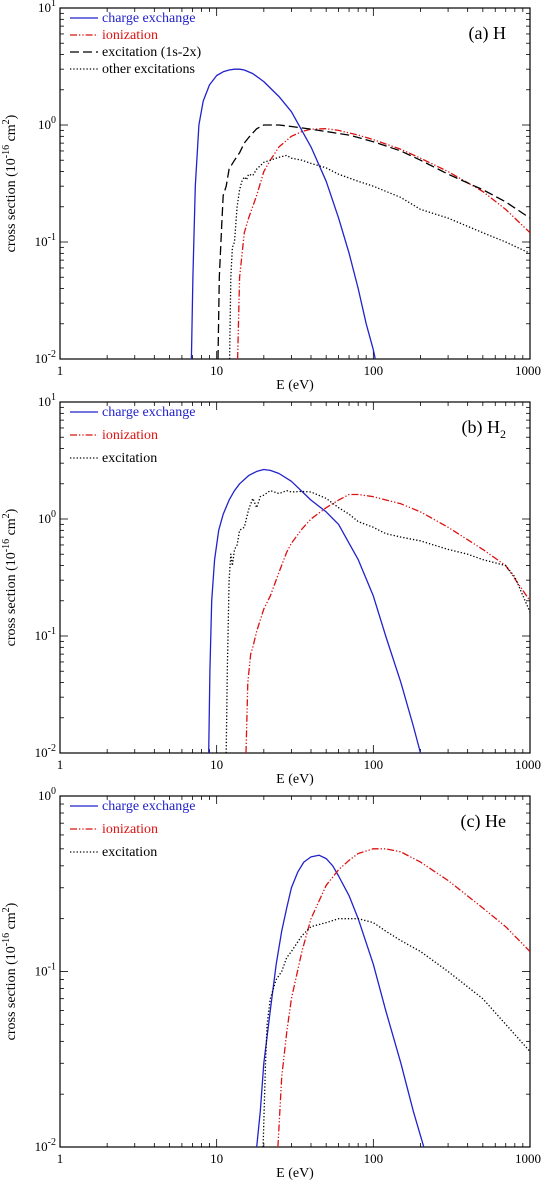 This screenshot has width=548, height=1183. I want to click on legend-entry: excitation (1s-2x), so click(151, 52).